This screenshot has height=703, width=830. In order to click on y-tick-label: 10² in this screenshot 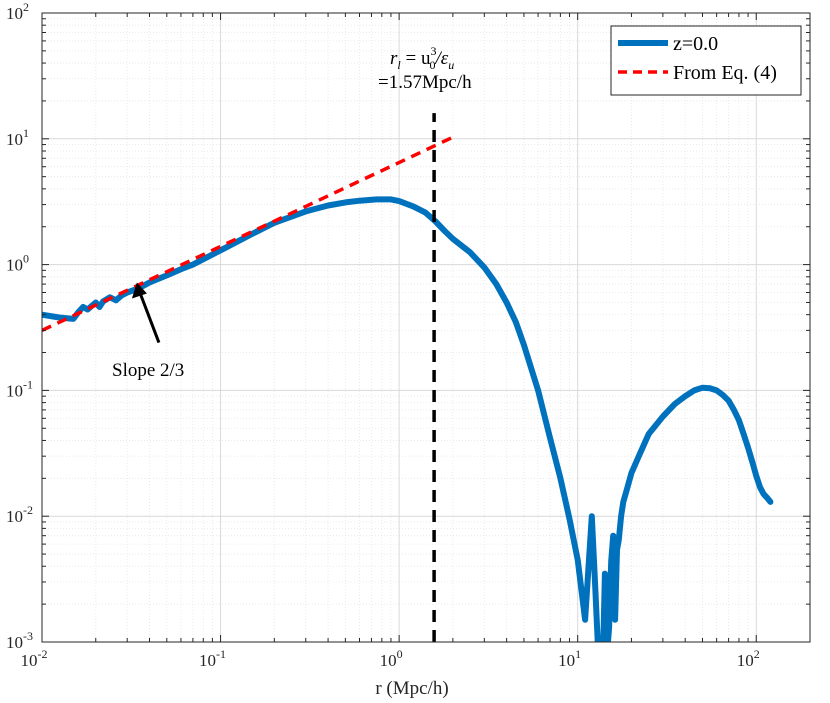, I will do `click(17, 11)`.